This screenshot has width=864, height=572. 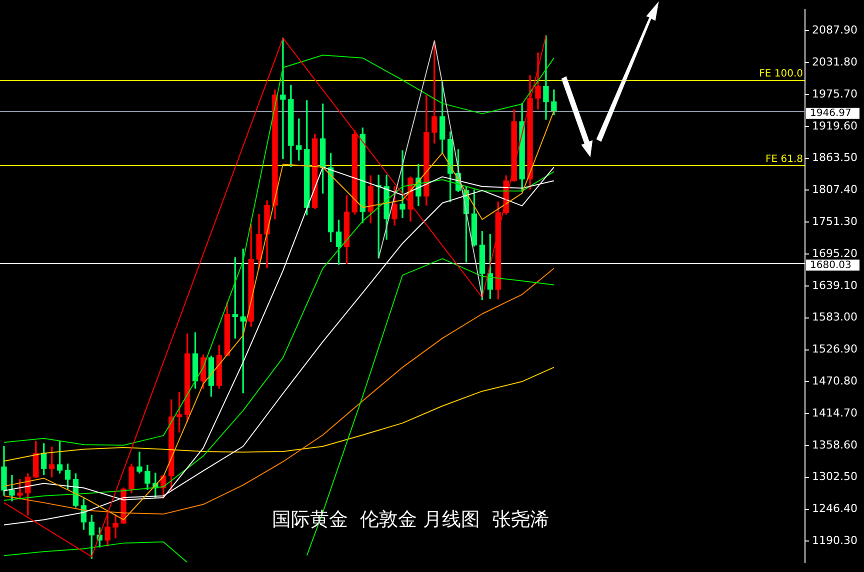 I want to click on y-tick-label: 1190.30, so click(x=835, y=541).